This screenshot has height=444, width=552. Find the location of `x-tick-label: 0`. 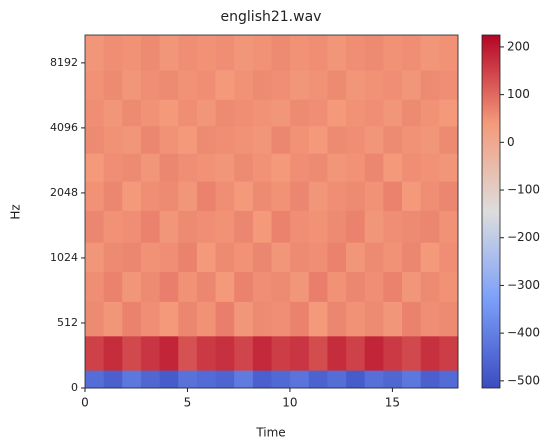

x-tick-label: 0 is located at coordinates (85, 403).